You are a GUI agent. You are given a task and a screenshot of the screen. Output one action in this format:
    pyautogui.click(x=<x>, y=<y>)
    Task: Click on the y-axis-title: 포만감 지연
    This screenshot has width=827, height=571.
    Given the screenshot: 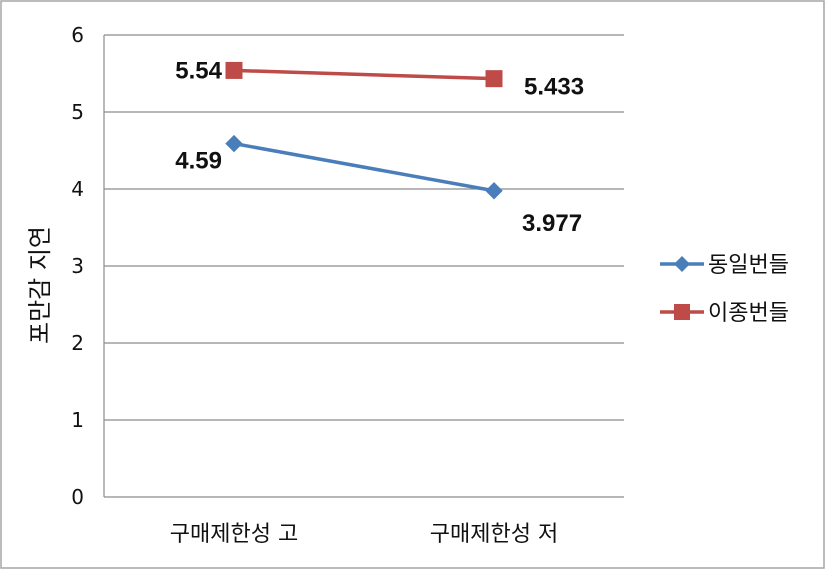 What is the action you would take?
    pyautogui.click(x=40, y=285)
    